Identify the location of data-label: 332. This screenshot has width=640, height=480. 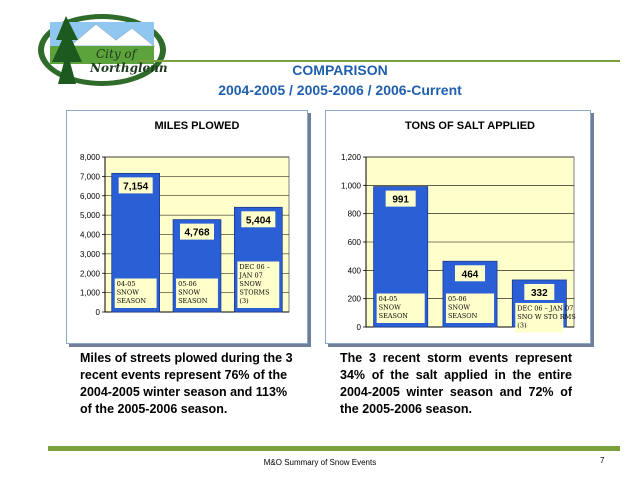
(539, 293).